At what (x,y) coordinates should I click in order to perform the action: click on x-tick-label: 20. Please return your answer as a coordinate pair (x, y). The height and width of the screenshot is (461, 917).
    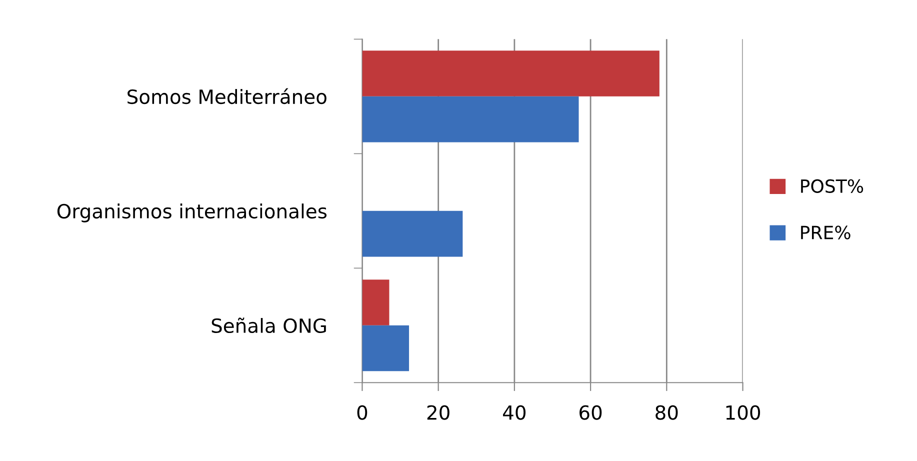
    Looking at the image, I should click on (438, 412).